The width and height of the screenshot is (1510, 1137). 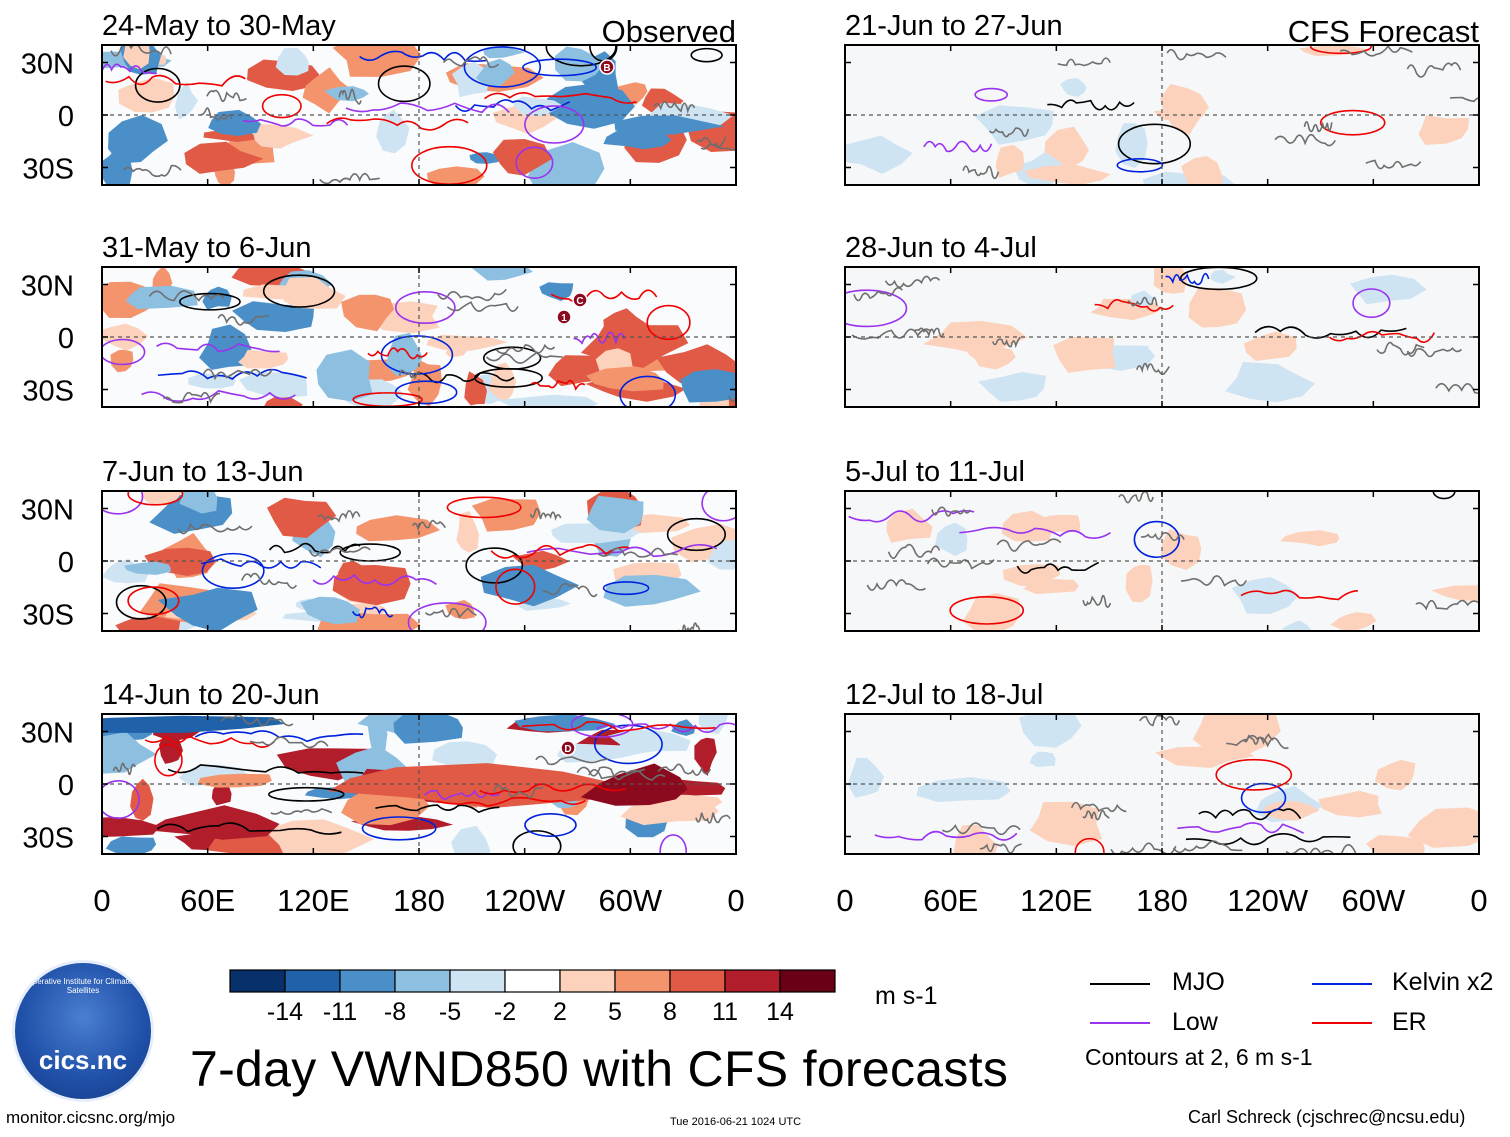 I want to click on legend-line-low, so click(x=1120, y=1023).